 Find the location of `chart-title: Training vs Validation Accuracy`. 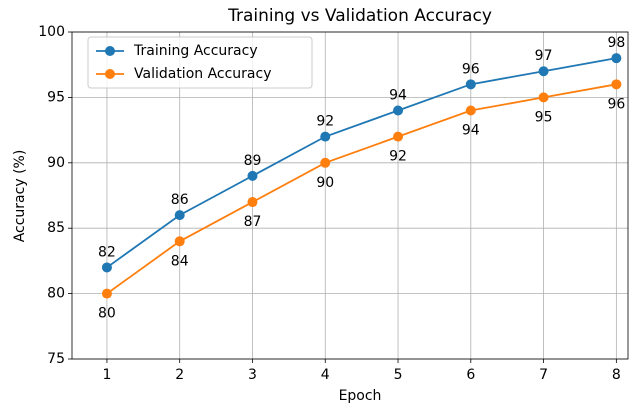

chart-title: Training vs Validation Accuracy is located at coordinates (359, 16).